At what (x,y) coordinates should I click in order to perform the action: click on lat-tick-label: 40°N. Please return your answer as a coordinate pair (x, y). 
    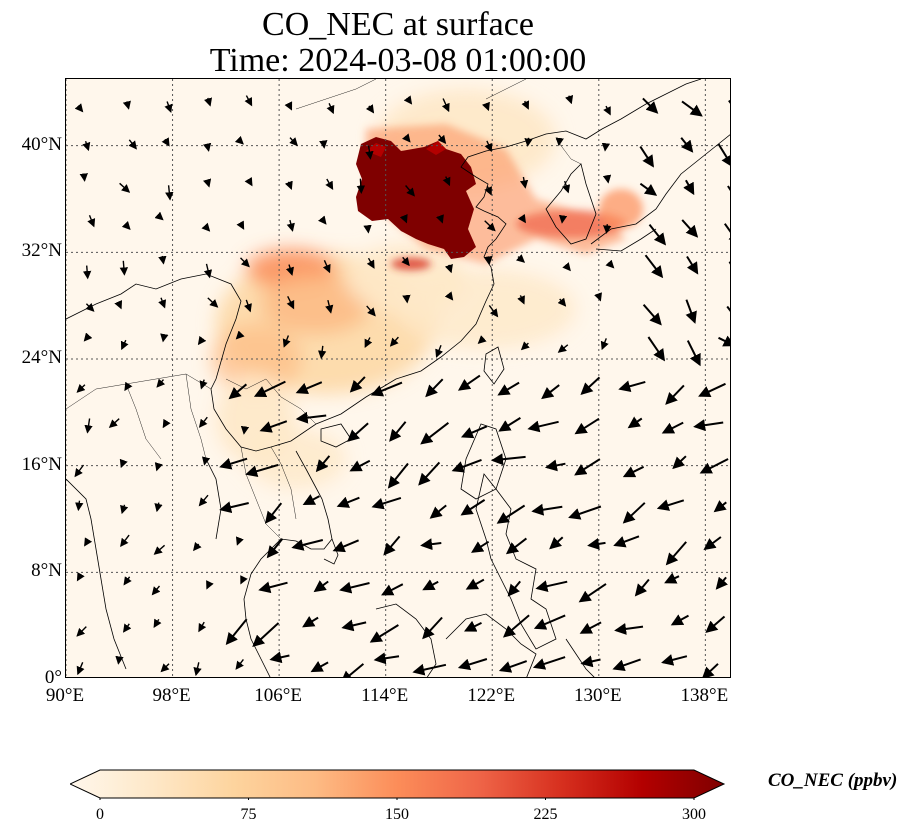
    Looking at the image, I should click on (41, 144).